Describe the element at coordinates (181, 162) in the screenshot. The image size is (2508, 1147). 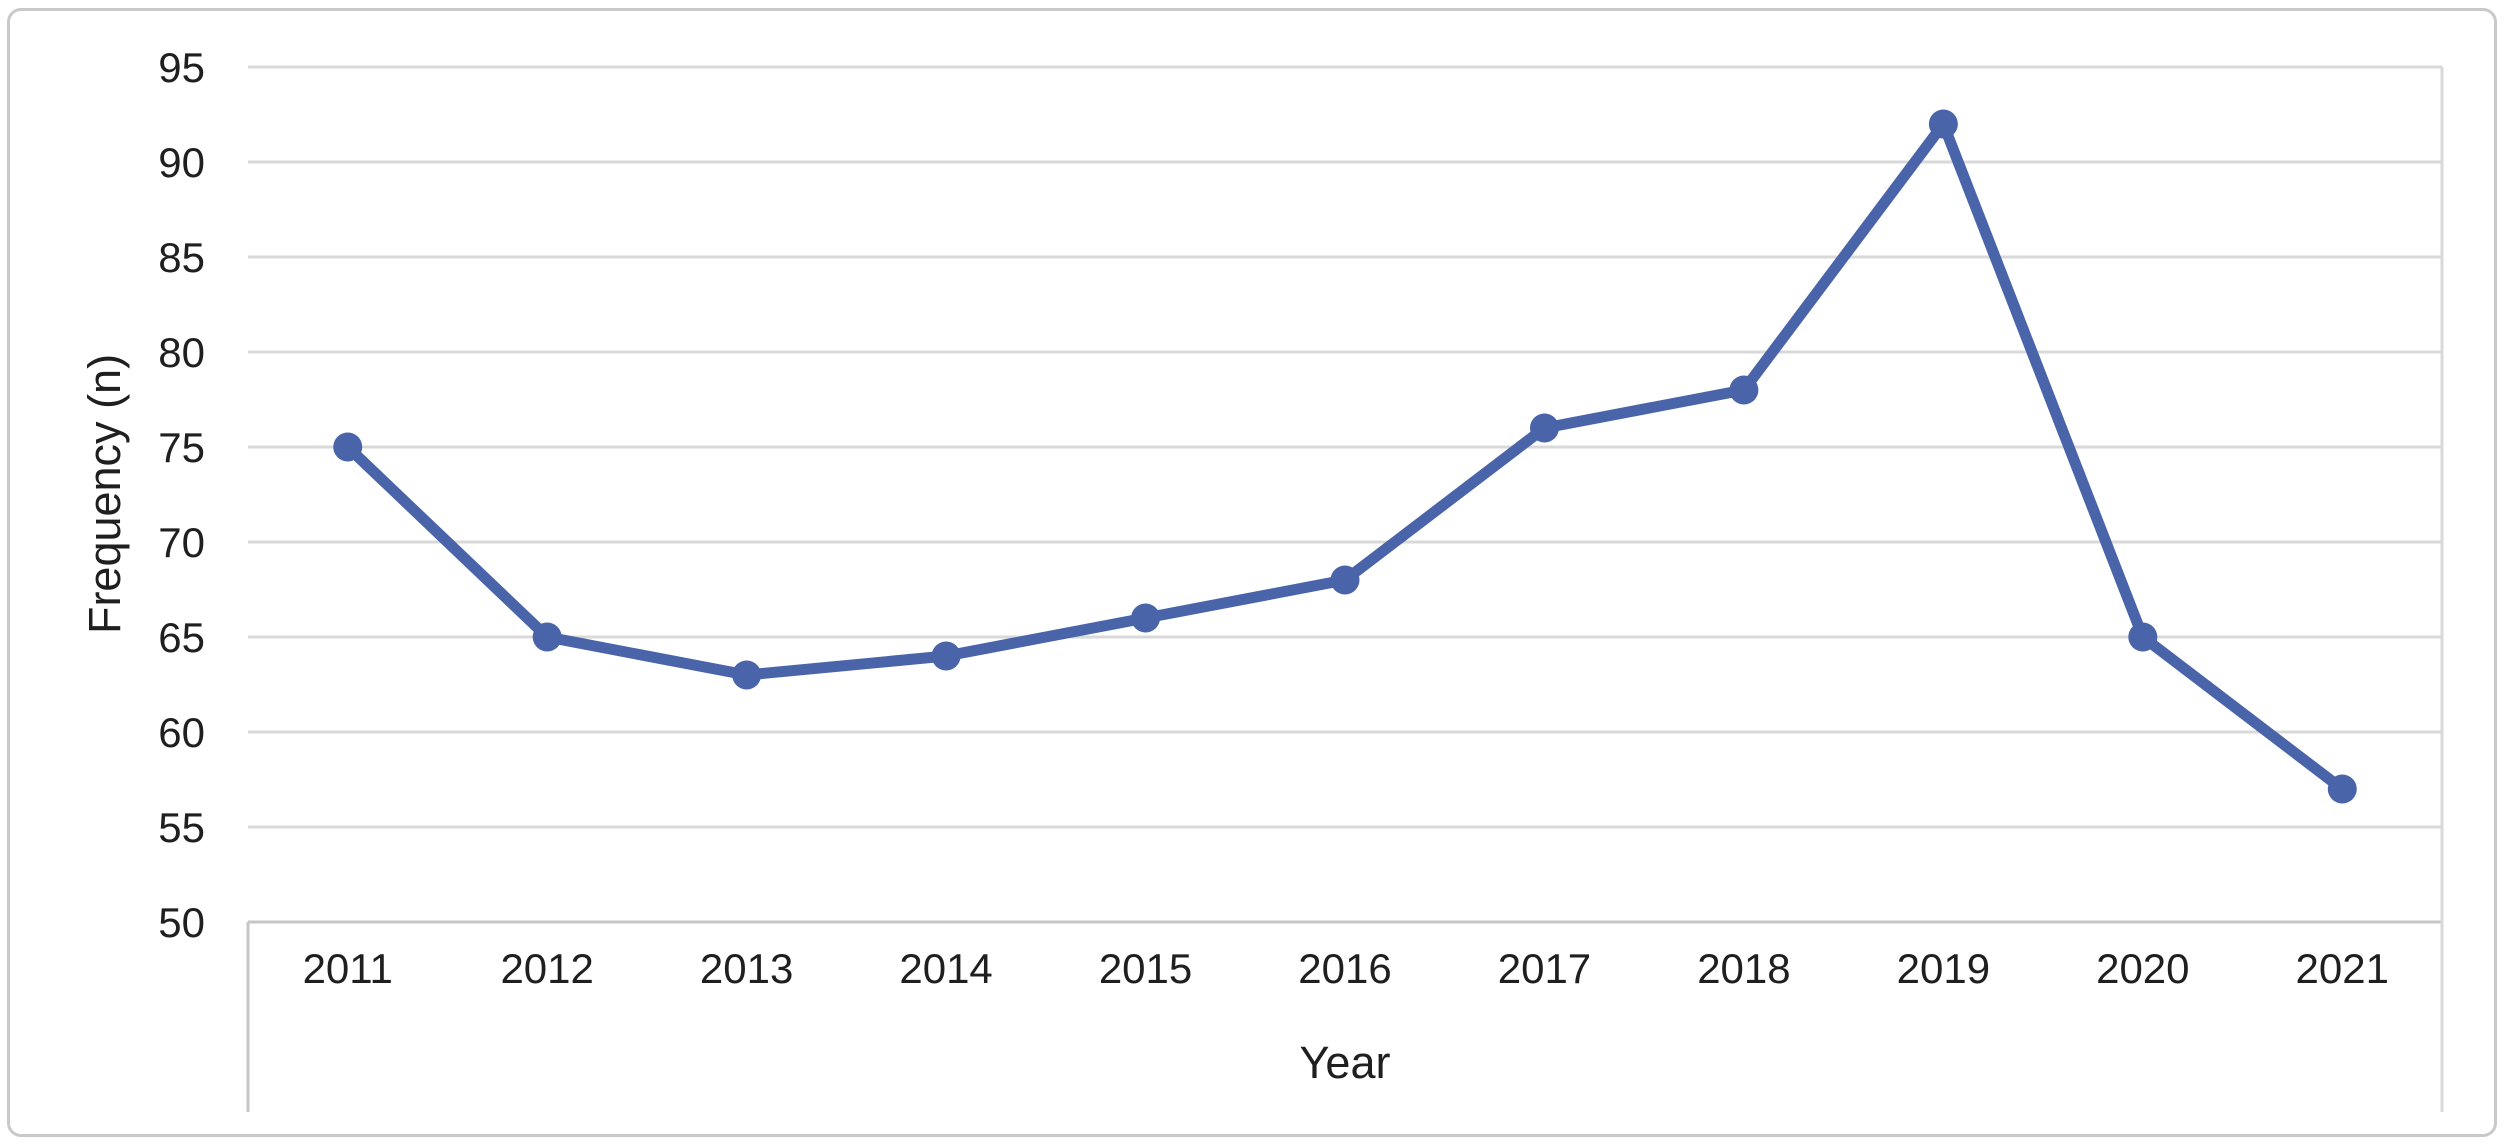
I see `y-tick-label: 90` at that location.